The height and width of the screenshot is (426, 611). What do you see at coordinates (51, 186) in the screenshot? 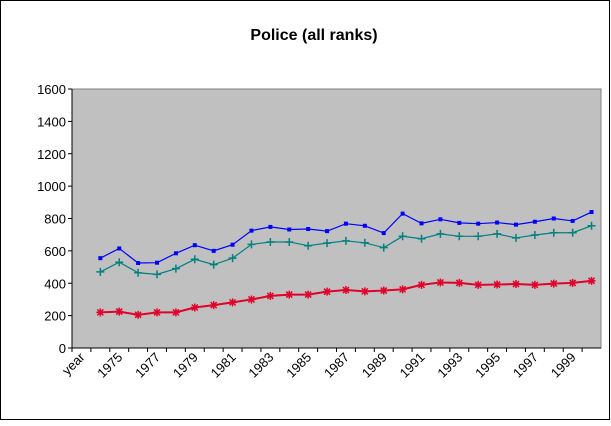
I see `y-tick-label: 1000` at bounding box center [51, 186].